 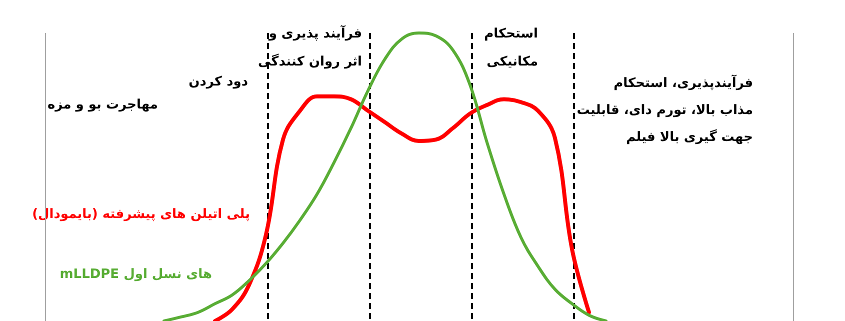 What do you see at coordinates (511, 48) in the screenshot?
I see `annotation: استحکام مکانیکی` at bounding box center [511, 48].